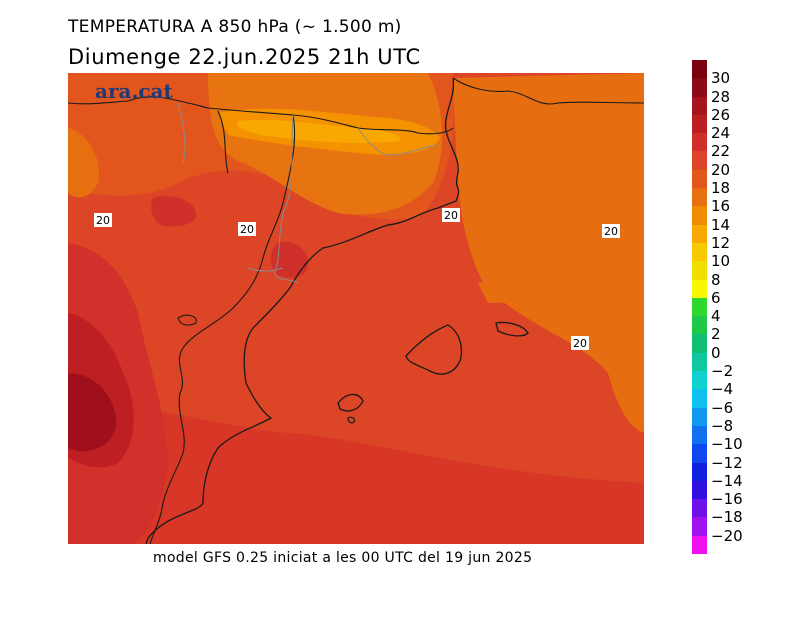  Describe the element at coordinates (92, 412) in the screenshot. I see `temperature-field-hottest` at that location.